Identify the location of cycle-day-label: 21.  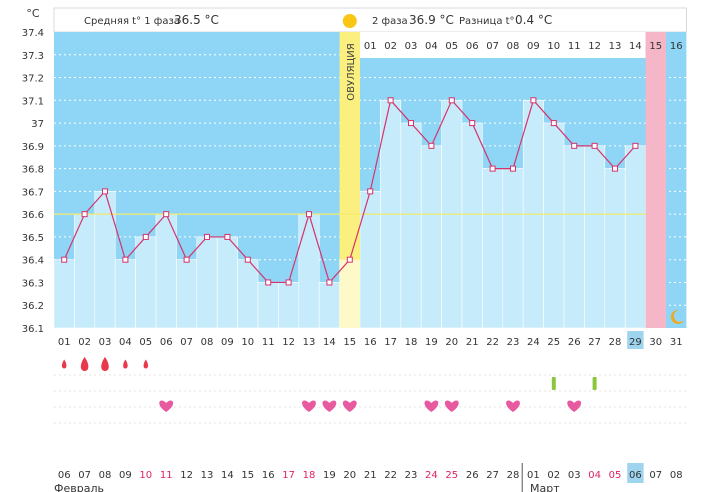
(472, 342).